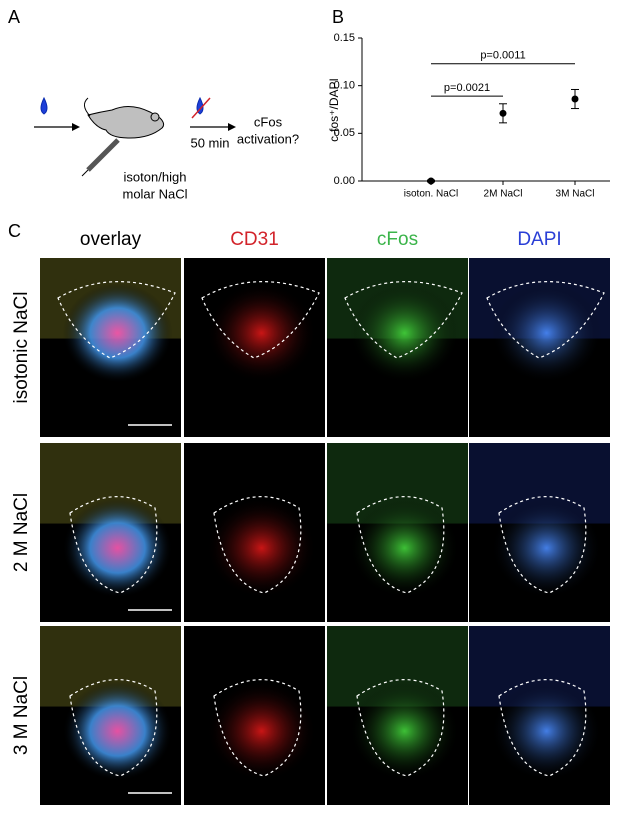  Describe the element at coordinates (334, 110) in the screenshot. I see `y-axis-label: c-fos⁺/DAPI` at that location.